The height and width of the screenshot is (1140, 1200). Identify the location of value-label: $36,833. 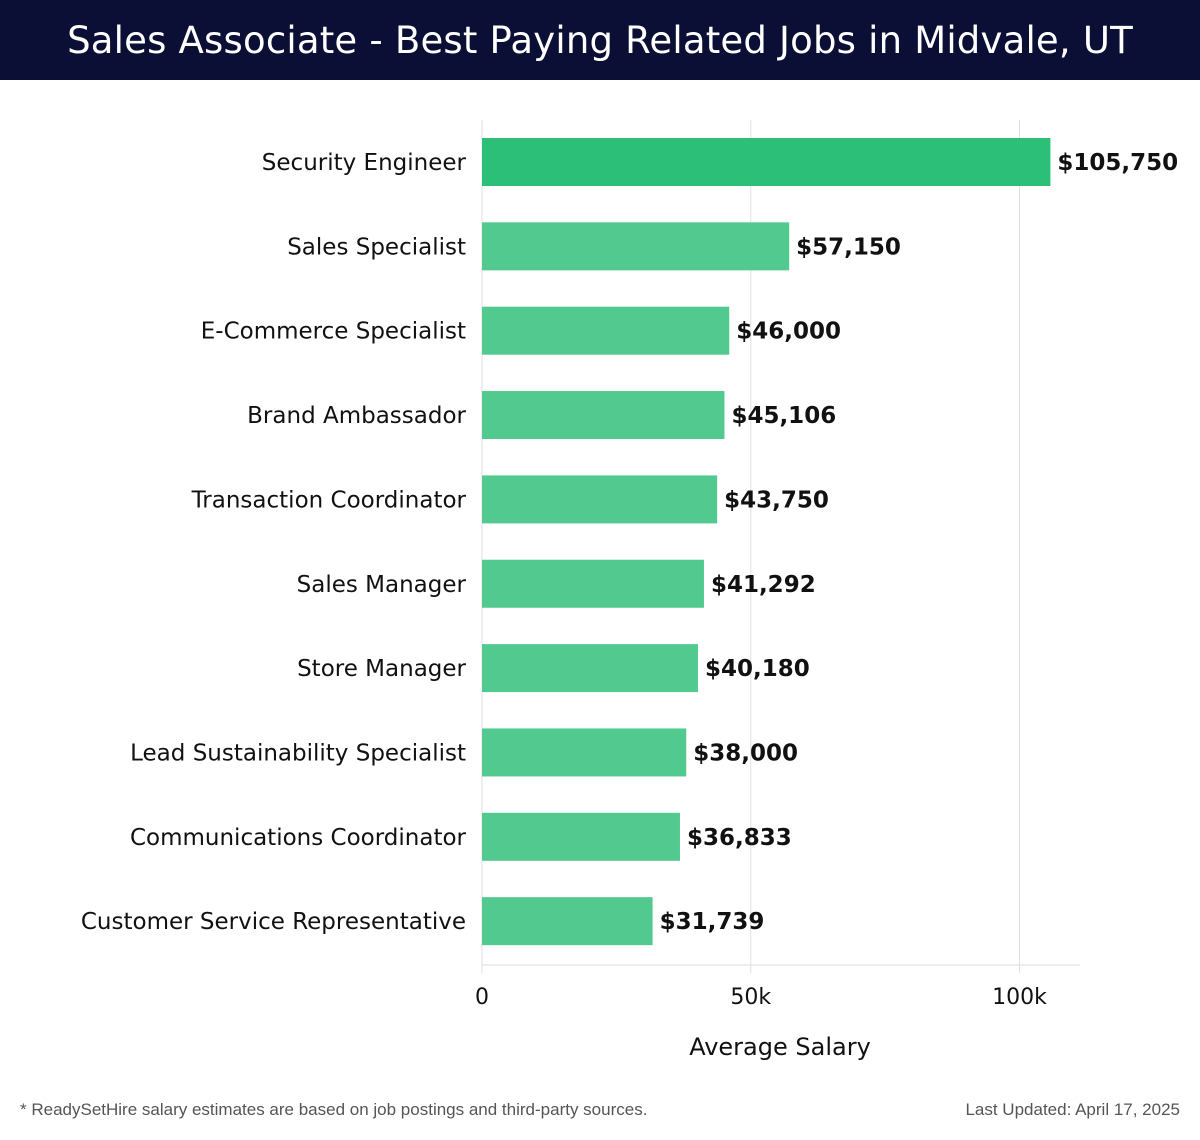
(739, 838).